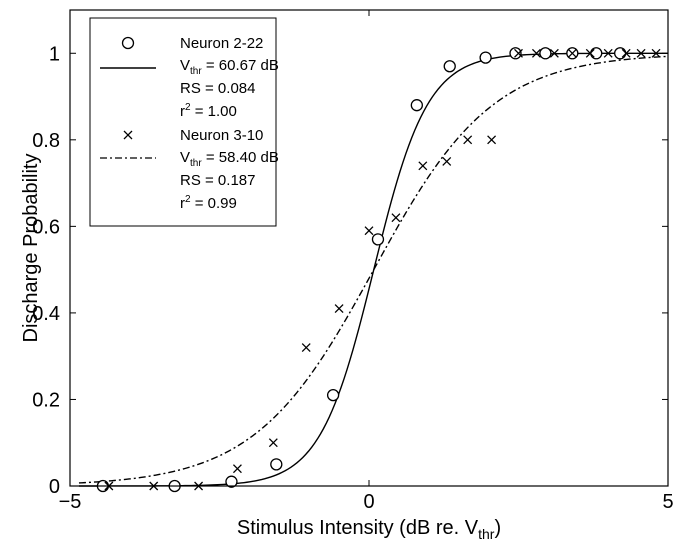 The image size is (685, 544). I want to click on x-tick-label: −5, so click(70, 502).